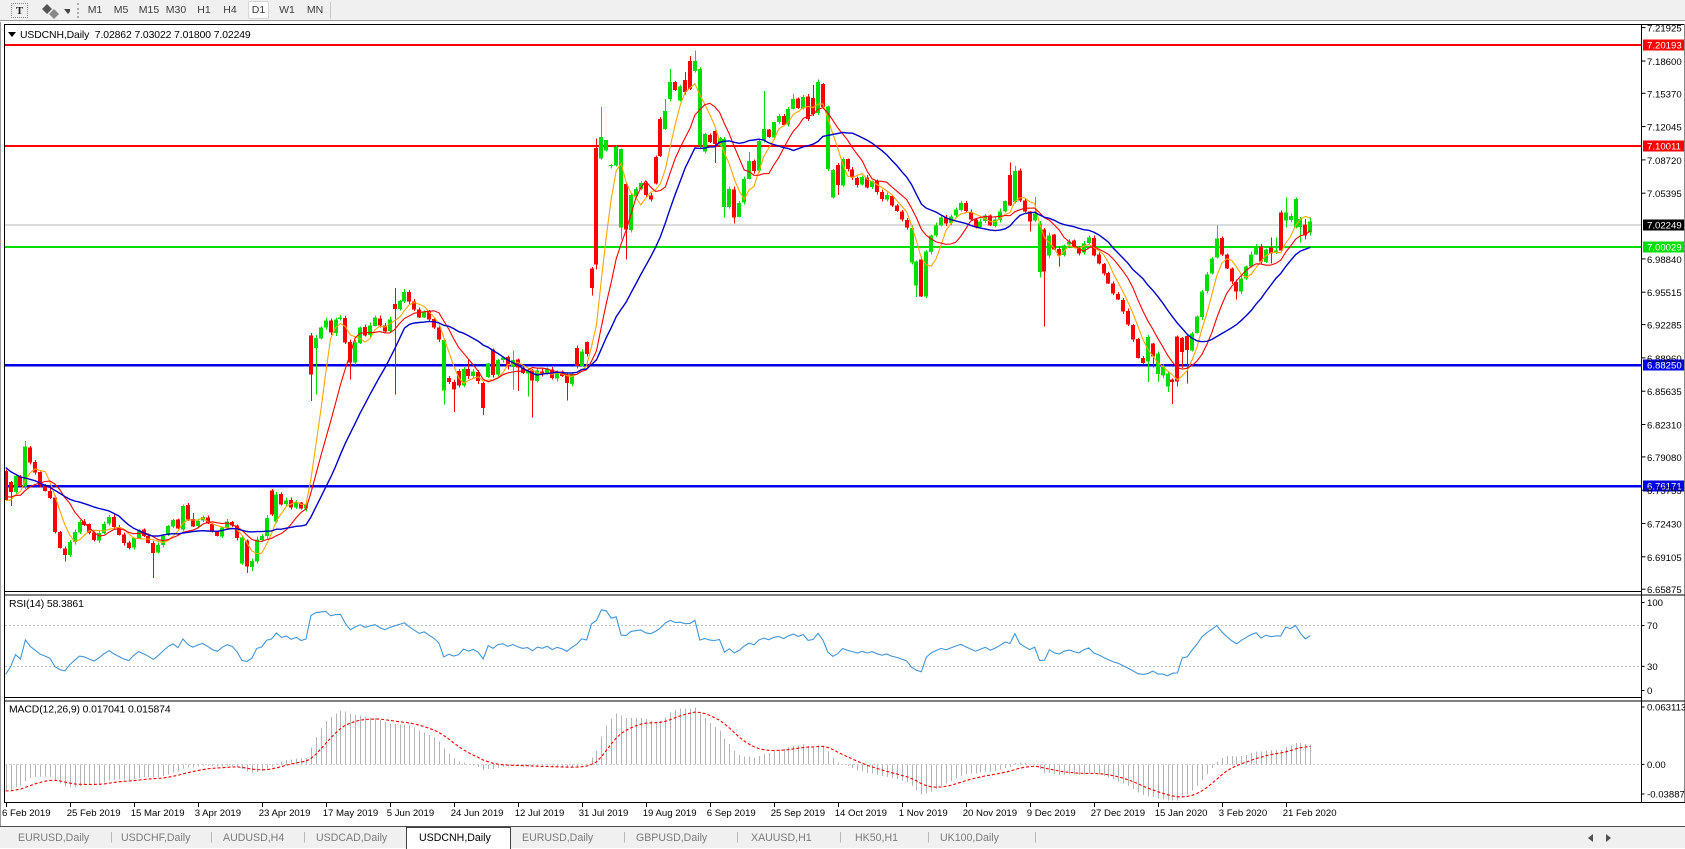 The image size is (1685, 849). What do you see at coordinates (1666, 795) in the screenshot?
I see `svg-text: -0.038872` at bounding box center [1666, 795].